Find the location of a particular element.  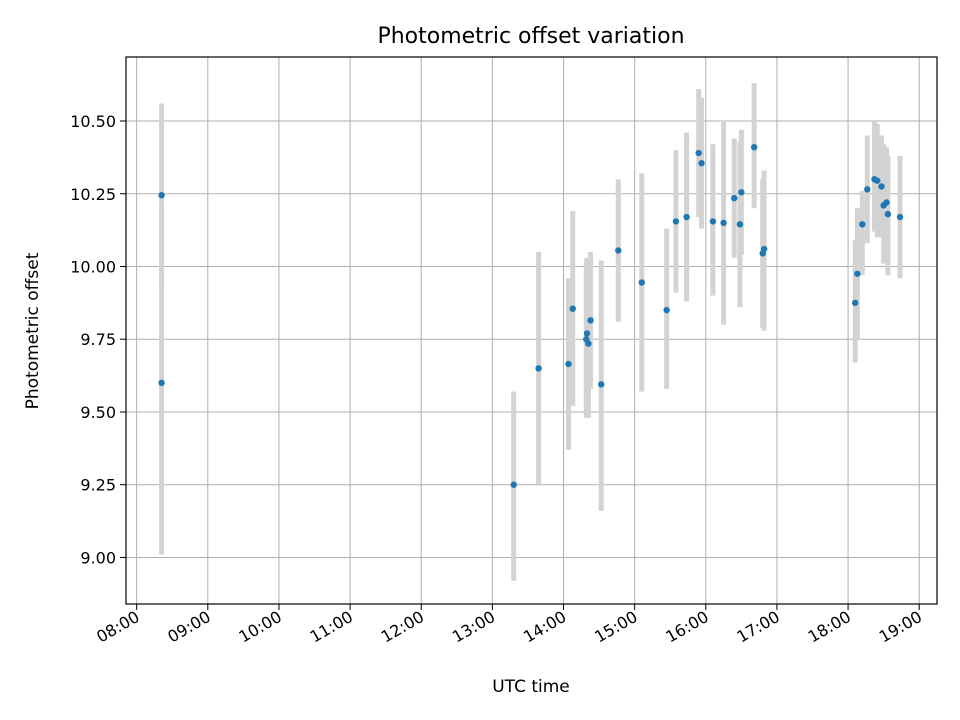

y-tick-label: 10.25 is located at coordinates (93, 194).